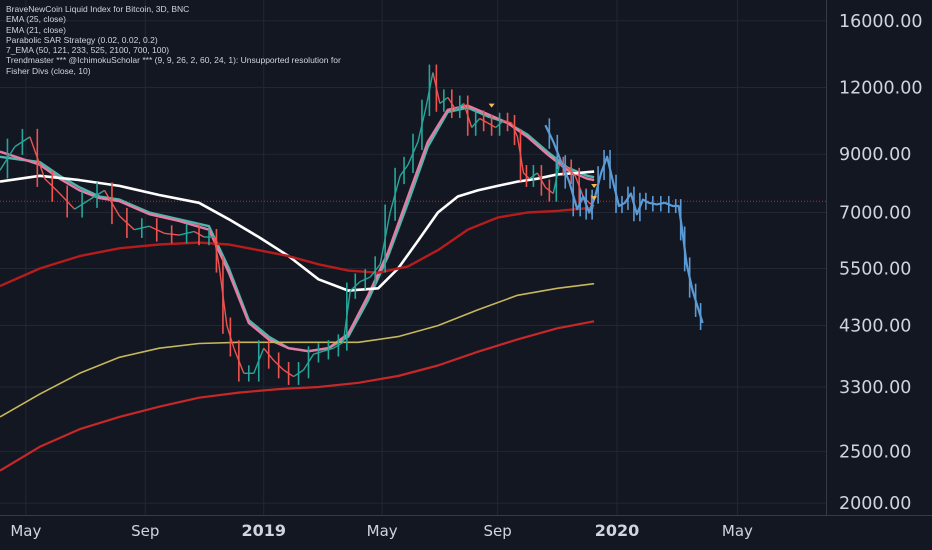 This screenshot has height=550, width=932. I want to click on price-tick-label: 12000.00, so click(881, 89).